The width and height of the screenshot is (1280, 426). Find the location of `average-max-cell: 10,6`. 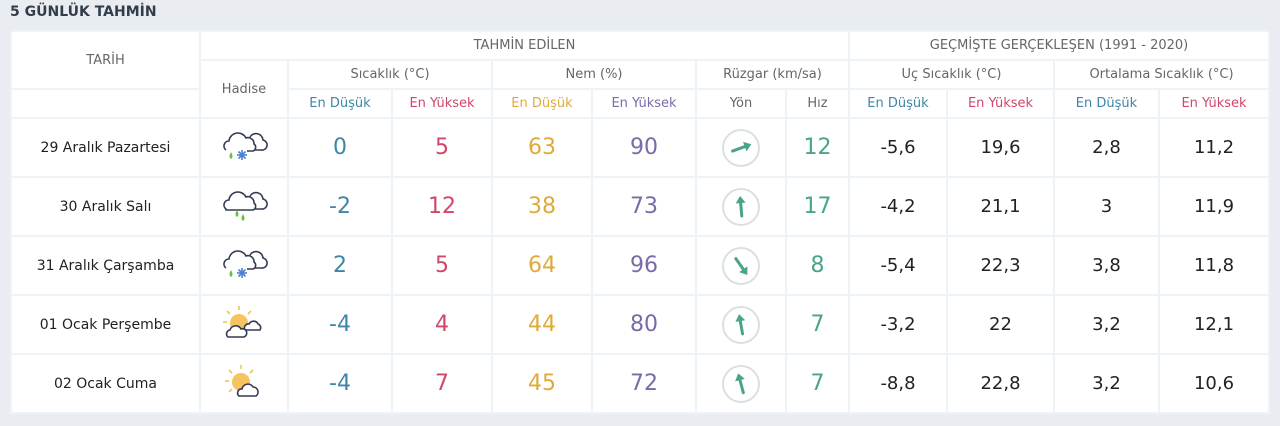

average-max-cell: 10,6 is located at coordinates (1214, 383).